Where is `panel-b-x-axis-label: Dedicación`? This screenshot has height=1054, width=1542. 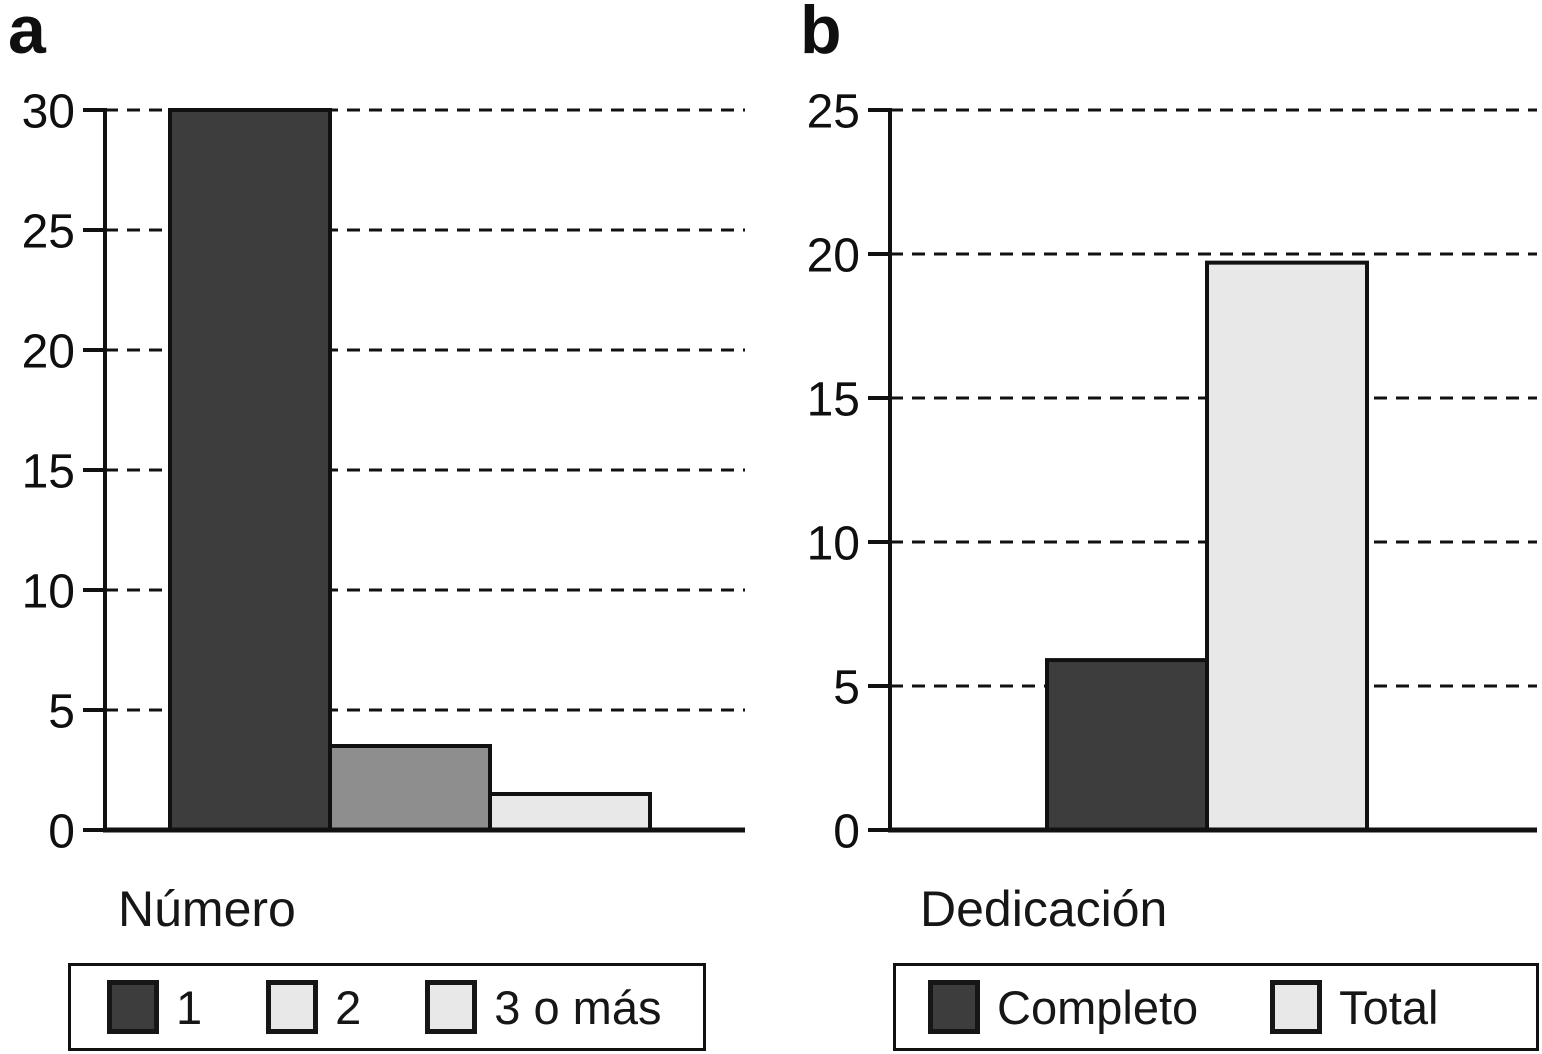
panel-b-x-axis-label: Dedicación is located at coordinates (1044, 909).